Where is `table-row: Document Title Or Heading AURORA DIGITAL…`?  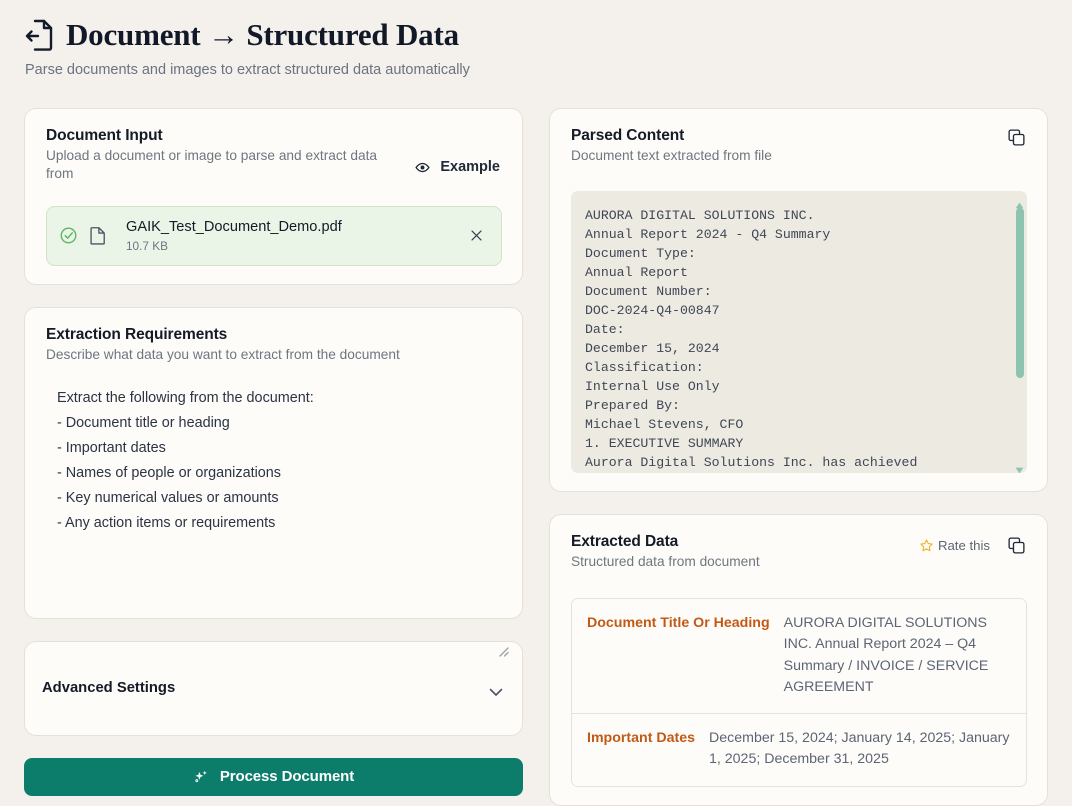
table-row: Document Title Or Heading AURORA DIGITAL… is located at coordinates (799, 657).